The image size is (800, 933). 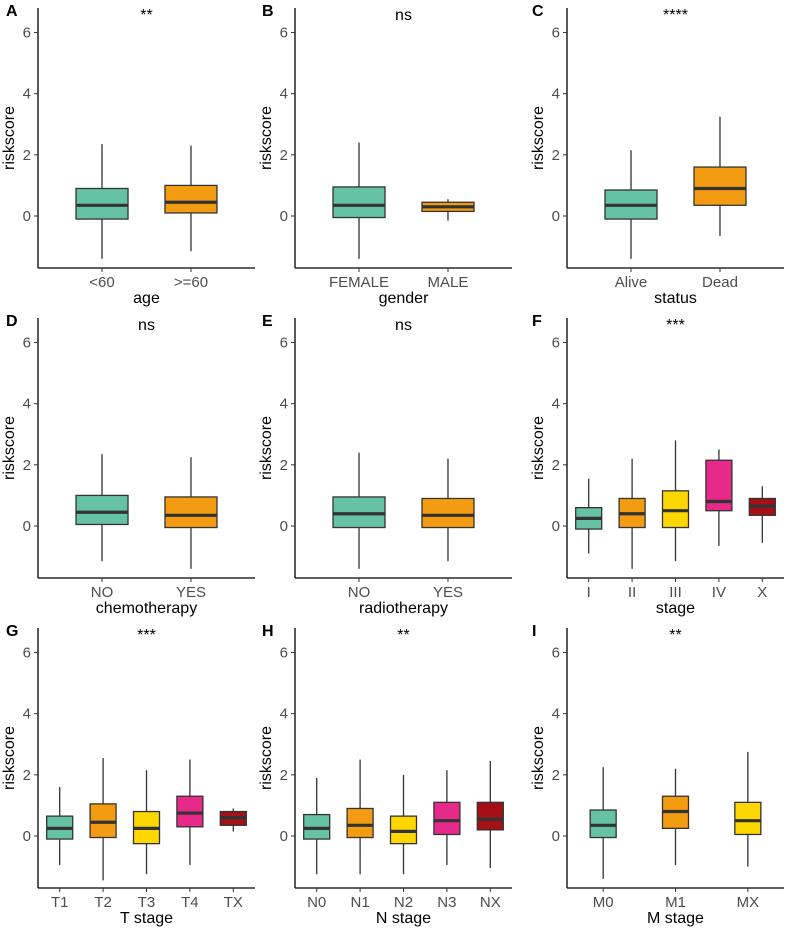 What do you see at coordinates (675, 902) in the screenshot?
I see `x-tick-label: M1` at bounding box center [675, 902].